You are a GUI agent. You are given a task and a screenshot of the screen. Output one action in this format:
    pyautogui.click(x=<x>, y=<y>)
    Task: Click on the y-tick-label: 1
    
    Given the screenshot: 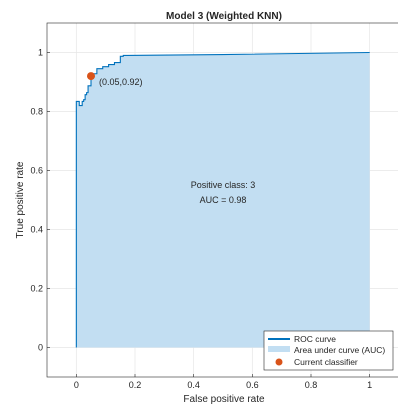 What is the action you would take?
    pyautogui.click(x=40, y=53)
    